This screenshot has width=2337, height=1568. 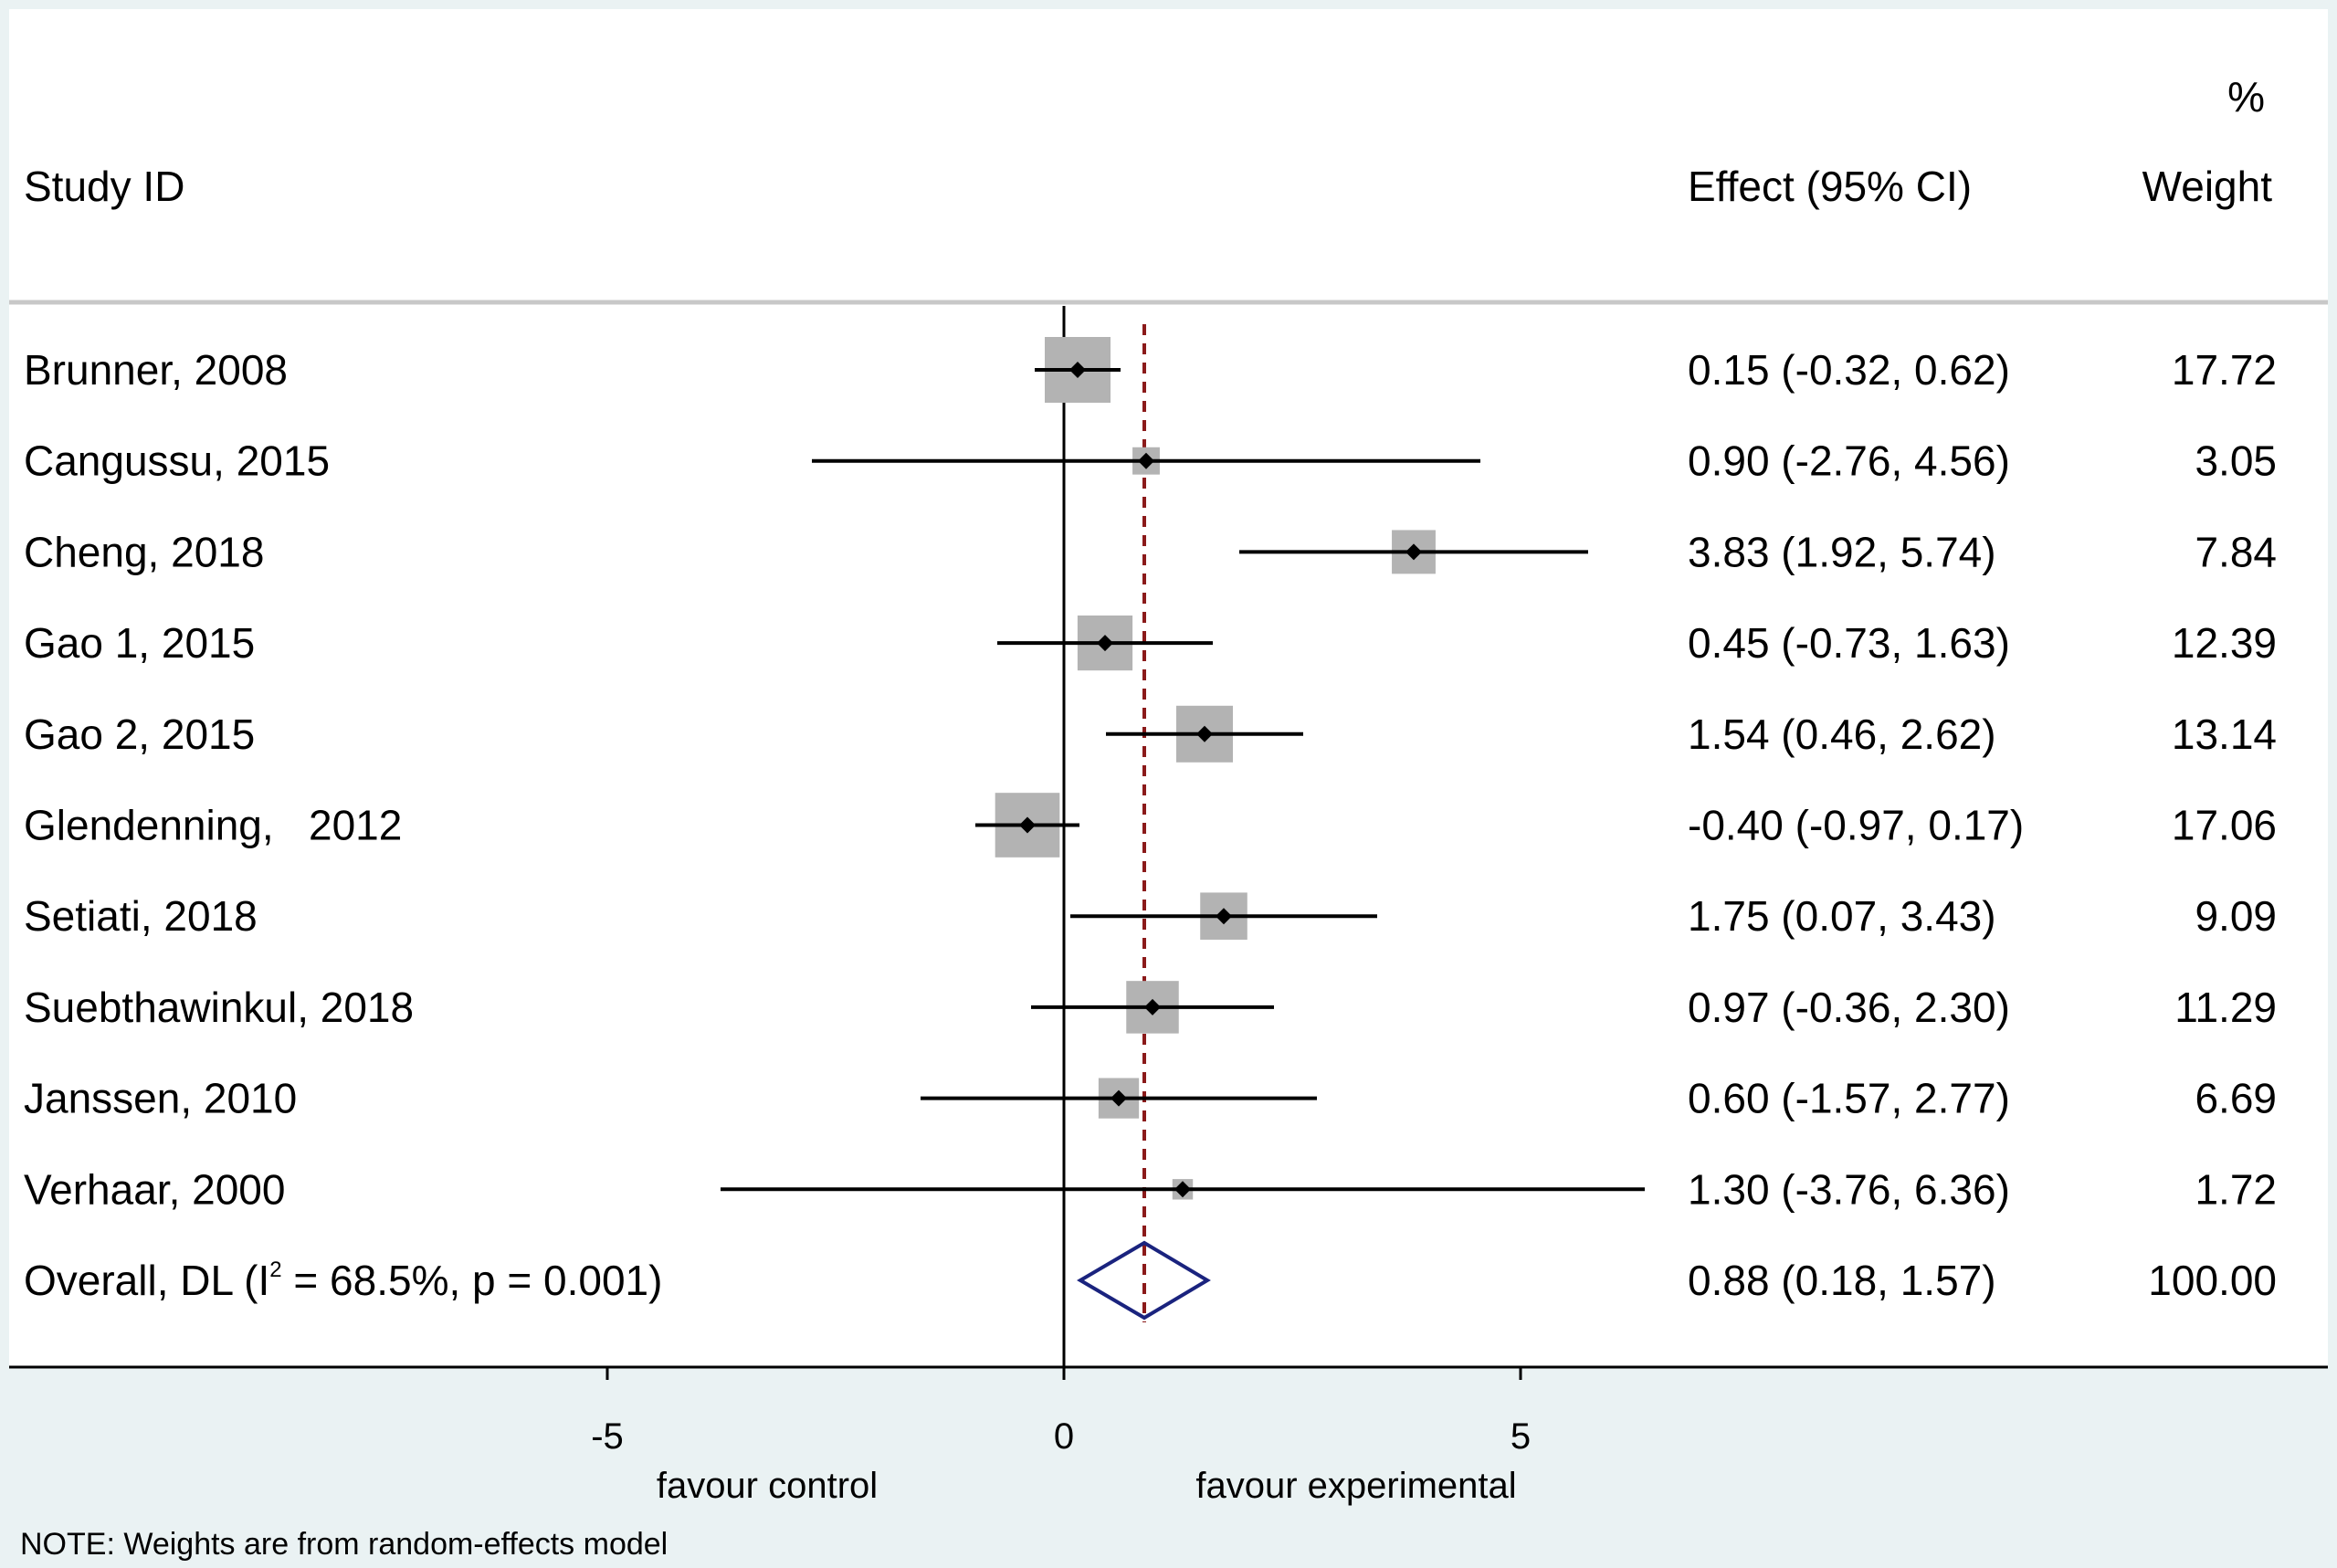 I want to click on header-weight-percent: %, so click(x=2246, y=97).